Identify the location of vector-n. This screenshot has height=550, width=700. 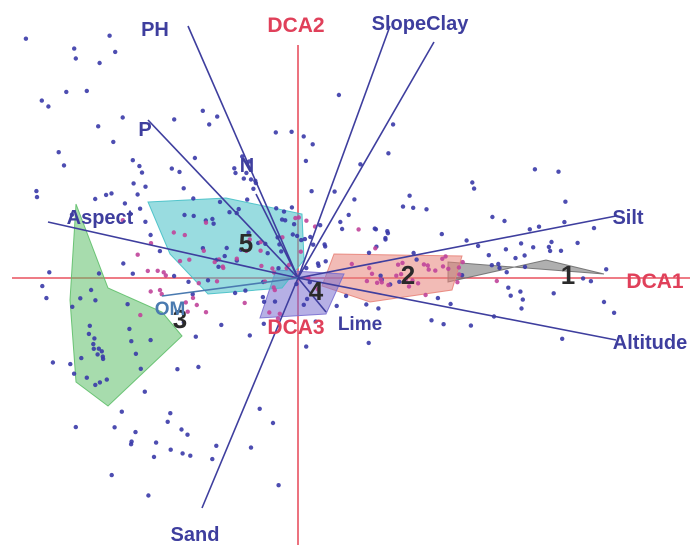
(277, 236).